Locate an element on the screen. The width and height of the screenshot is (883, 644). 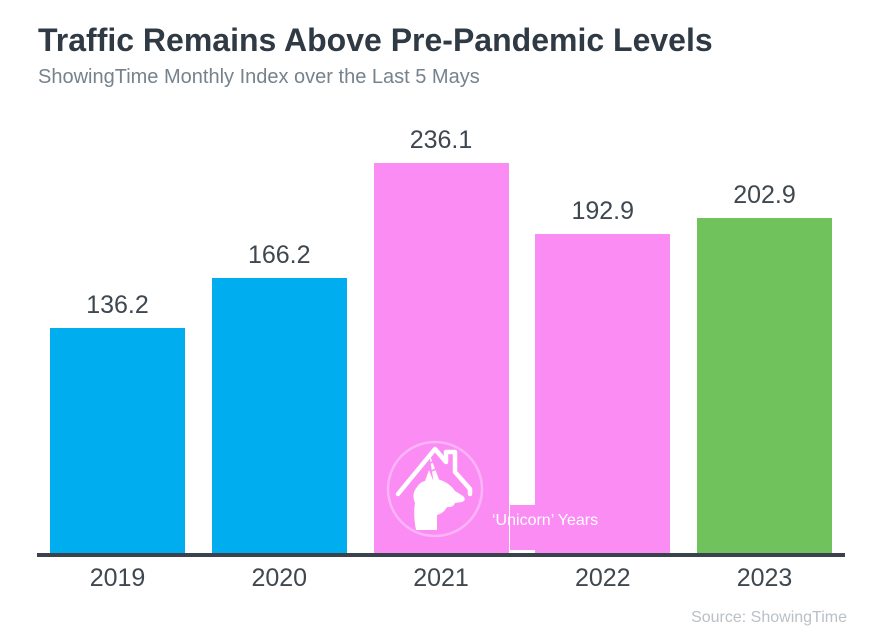
bar-2023 is located at coordinates (764, 385).